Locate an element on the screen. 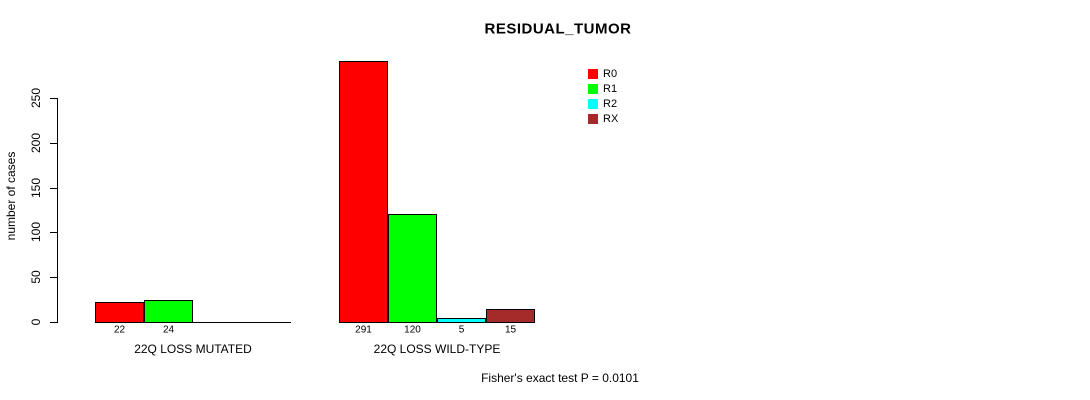 The image size is (1090, 400). bar-value-label: 15 is located at coordinates (510, 330).